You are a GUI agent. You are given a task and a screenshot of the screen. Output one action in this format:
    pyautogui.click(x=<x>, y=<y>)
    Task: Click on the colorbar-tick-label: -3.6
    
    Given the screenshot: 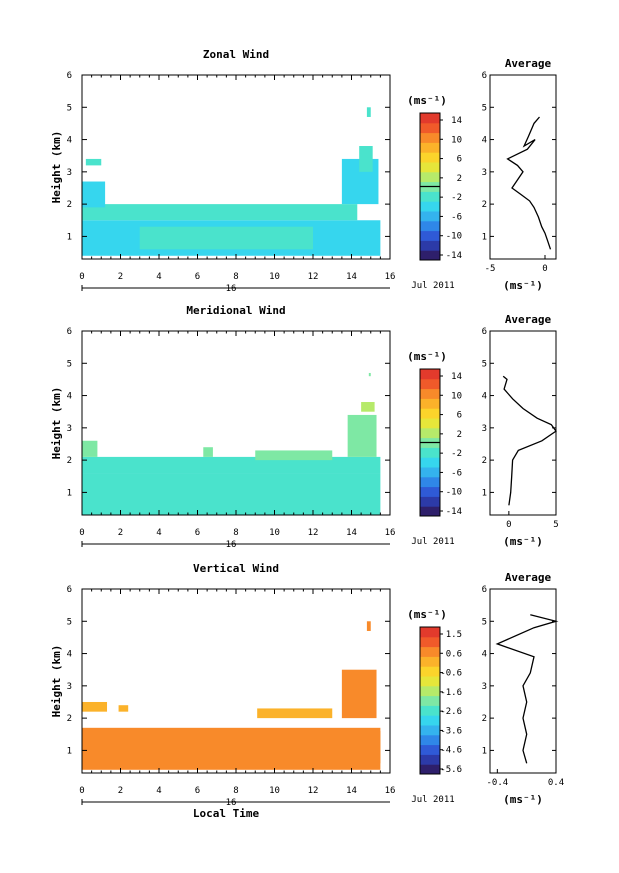 What is the action you would take?
    pyautogui.click(x=451, y=731)
    